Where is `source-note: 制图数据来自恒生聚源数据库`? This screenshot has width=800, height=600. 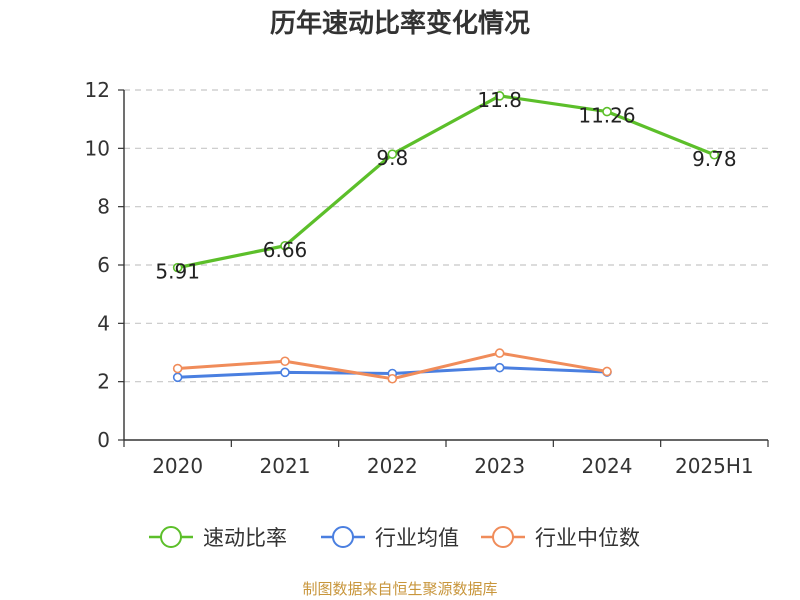
source-note: 制图数据来自恒生聚源数据库 is located at coordinates (399, 589).